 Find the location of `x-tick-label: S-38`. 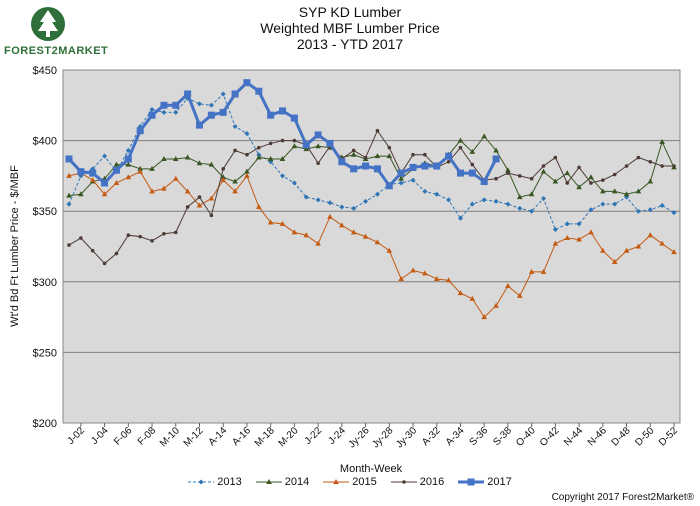

x-tick-label: S-38 is located at coordinates (502, 436).